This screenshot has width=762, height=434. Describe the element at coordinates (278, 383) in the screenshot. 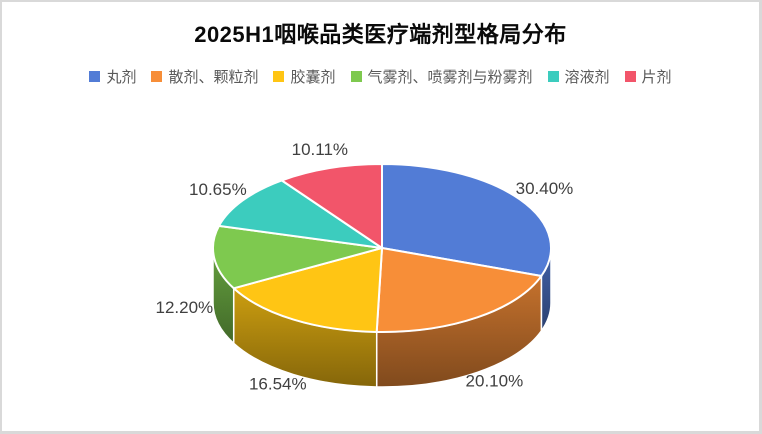

I see `data-label-2: 16.54%` at that location.